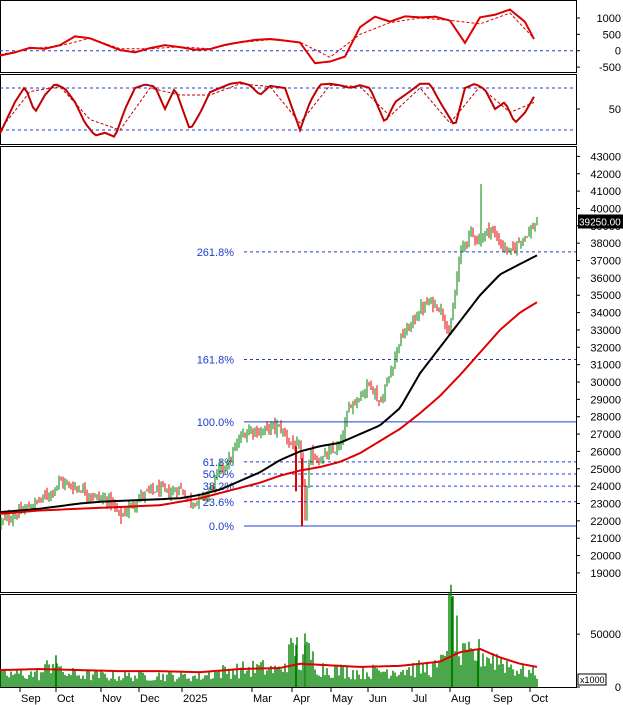 The height and width of the screenshot is (705, 623). I want to click on y-tick-label: 35000, so click(605, 296).